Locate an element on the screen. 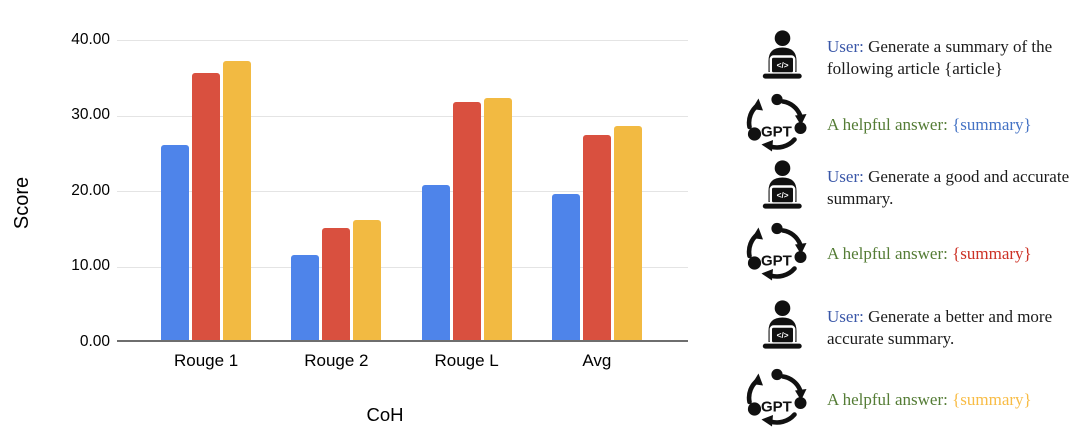 Image resolution: width=1080 pixels, height=448 pixels. prompt-text: Generate a good and accurate summary. is located at coordinates (948, 187).